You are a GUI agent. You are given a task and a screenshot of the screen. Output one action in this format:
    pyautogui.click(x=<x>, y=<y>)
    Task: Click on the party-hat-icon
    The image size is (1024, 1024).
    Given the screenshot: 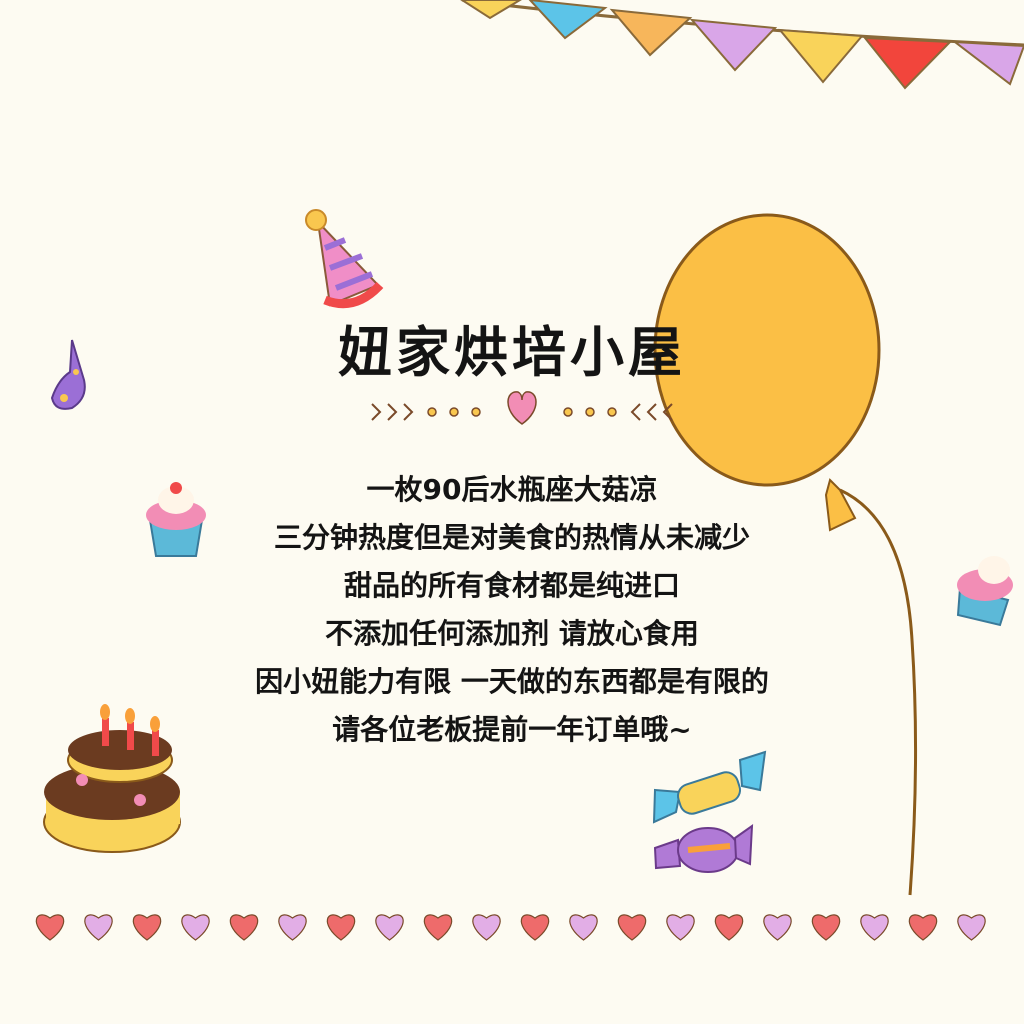 What is the action you would take?
    pyautogui.click(x=344, y=259)
    